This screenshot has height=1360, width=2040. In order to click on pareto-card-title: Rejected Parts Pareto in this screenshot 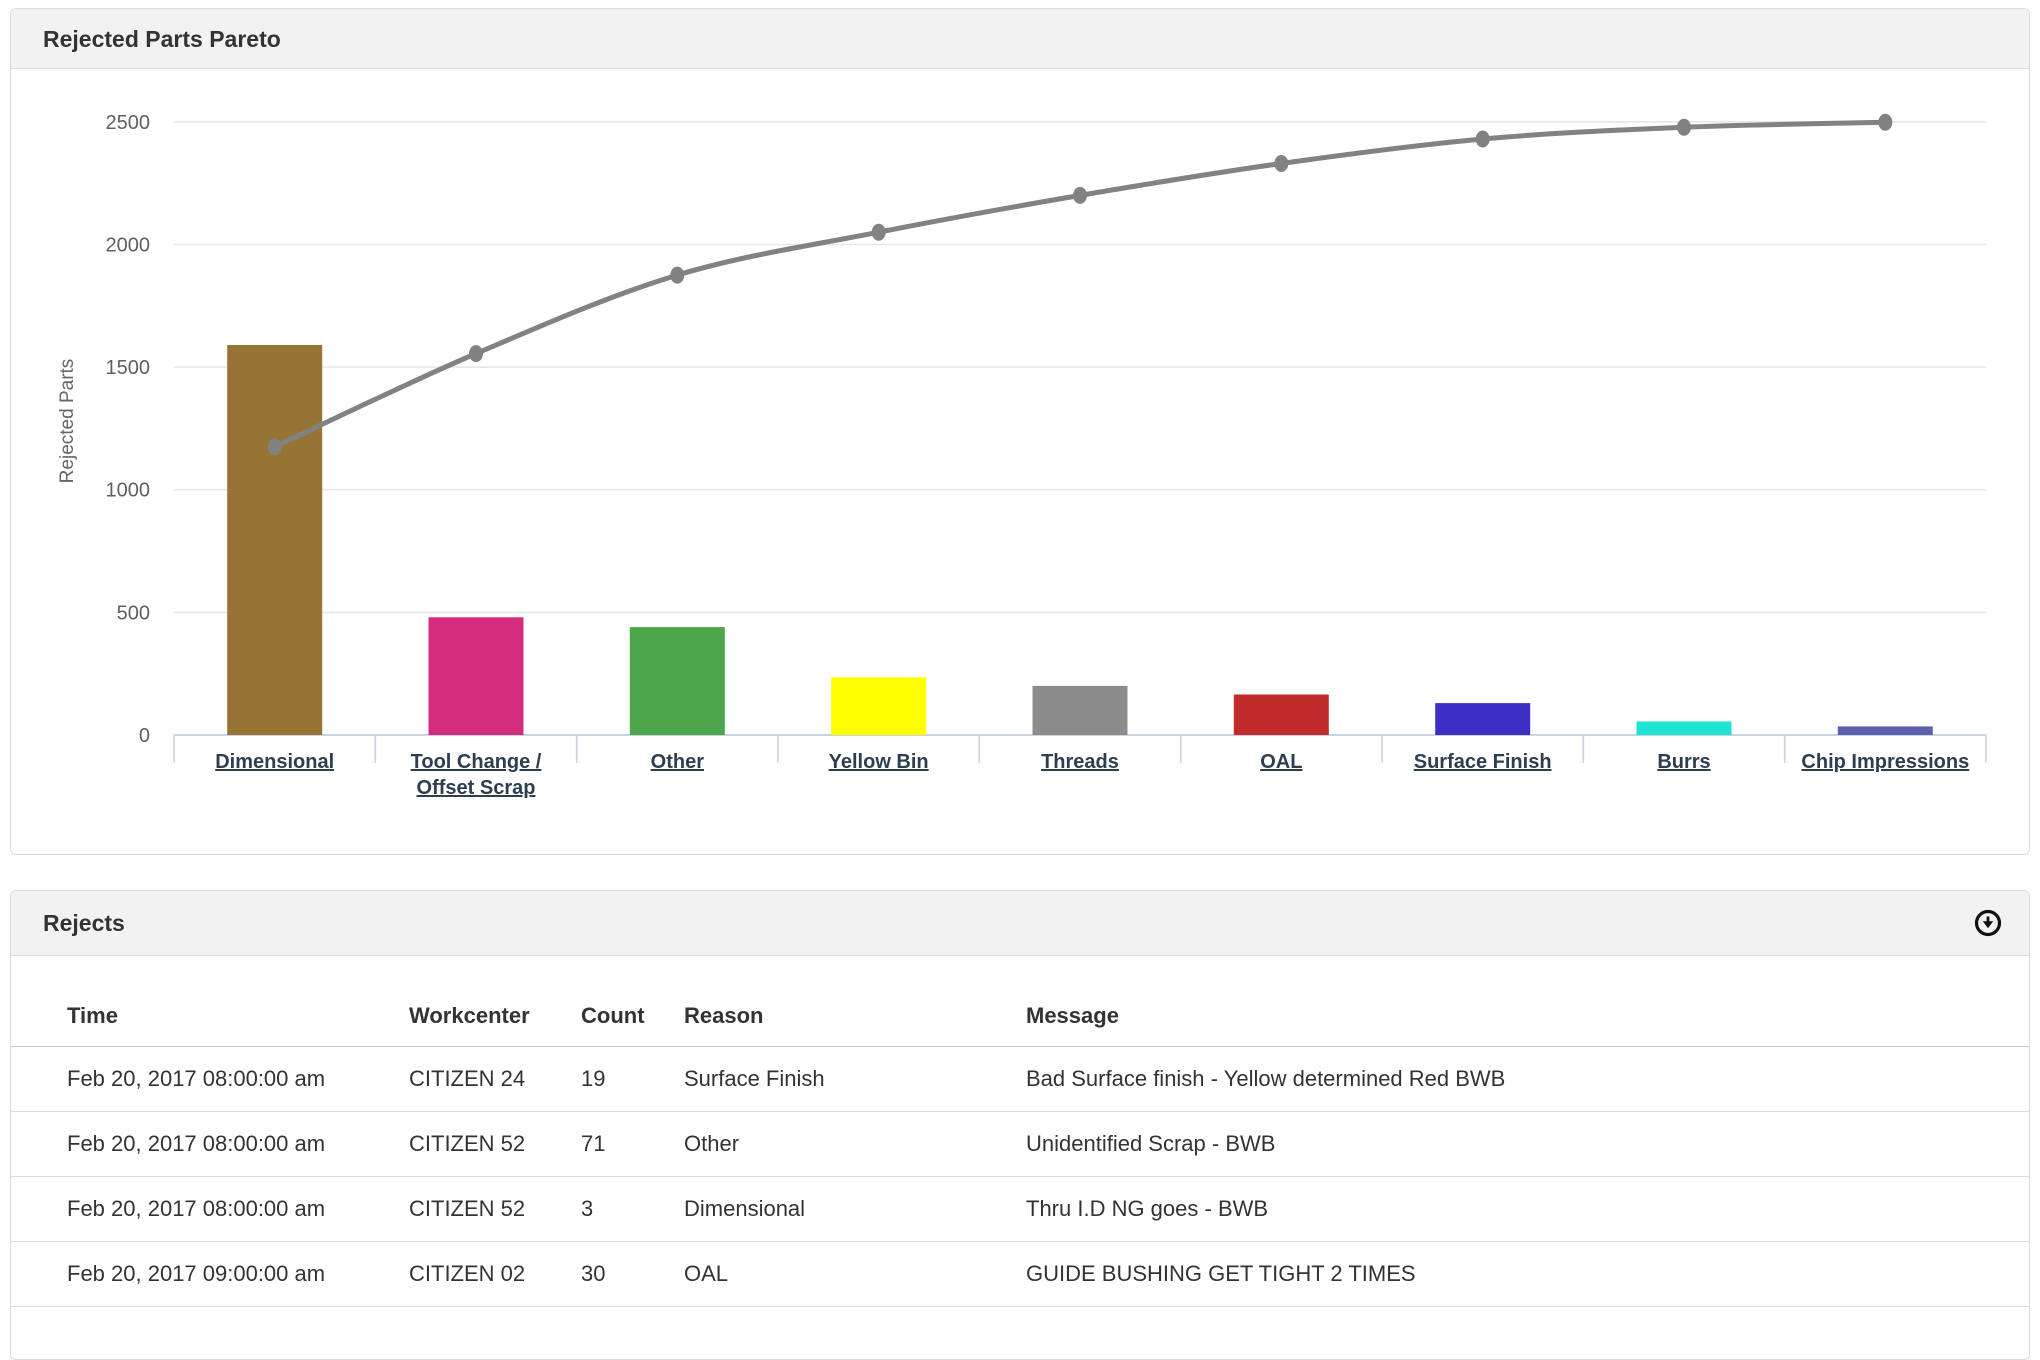, I will do `click(162, 39)`.